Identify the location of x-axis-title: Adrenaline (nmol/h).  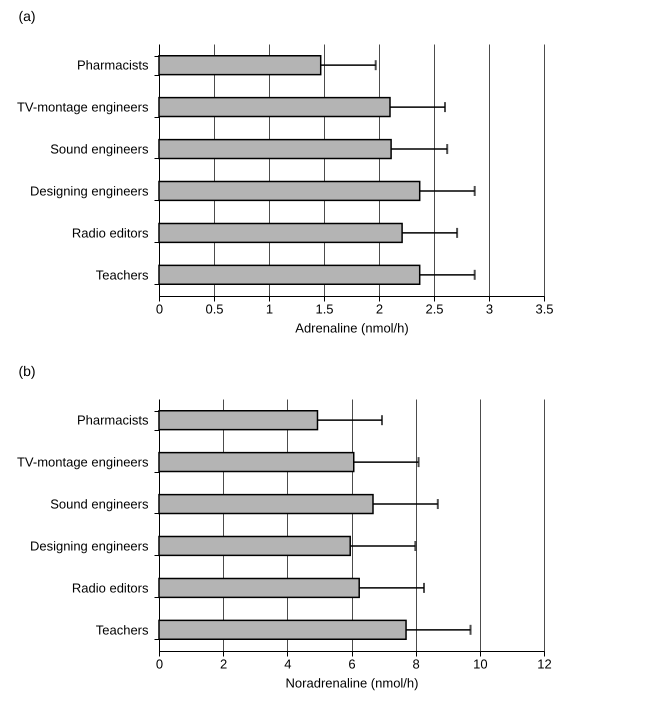
(352, 328).